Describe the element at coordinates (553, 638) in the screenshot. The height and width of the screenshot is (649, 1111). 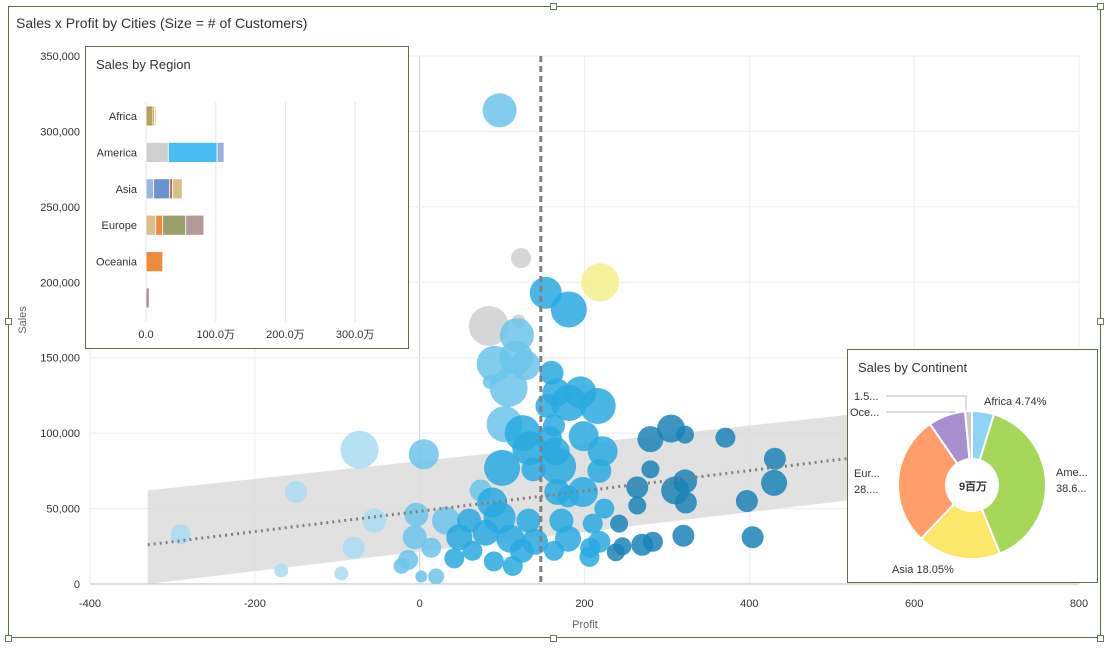
I see `resize-handle-bottom` at that location.